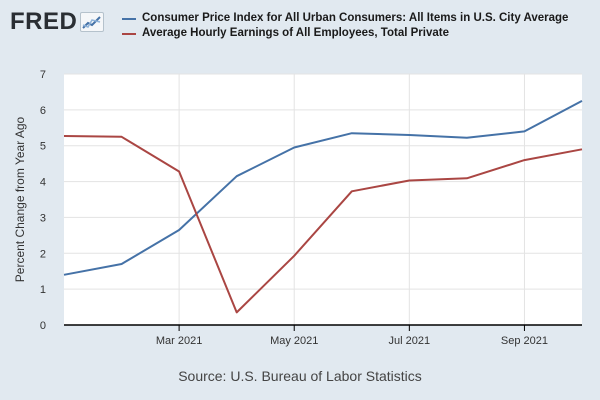  What do you see at coordinates (43, 326) in the screenshot?
I see `y-tick-label: 0` at bounding box center [43, 326].